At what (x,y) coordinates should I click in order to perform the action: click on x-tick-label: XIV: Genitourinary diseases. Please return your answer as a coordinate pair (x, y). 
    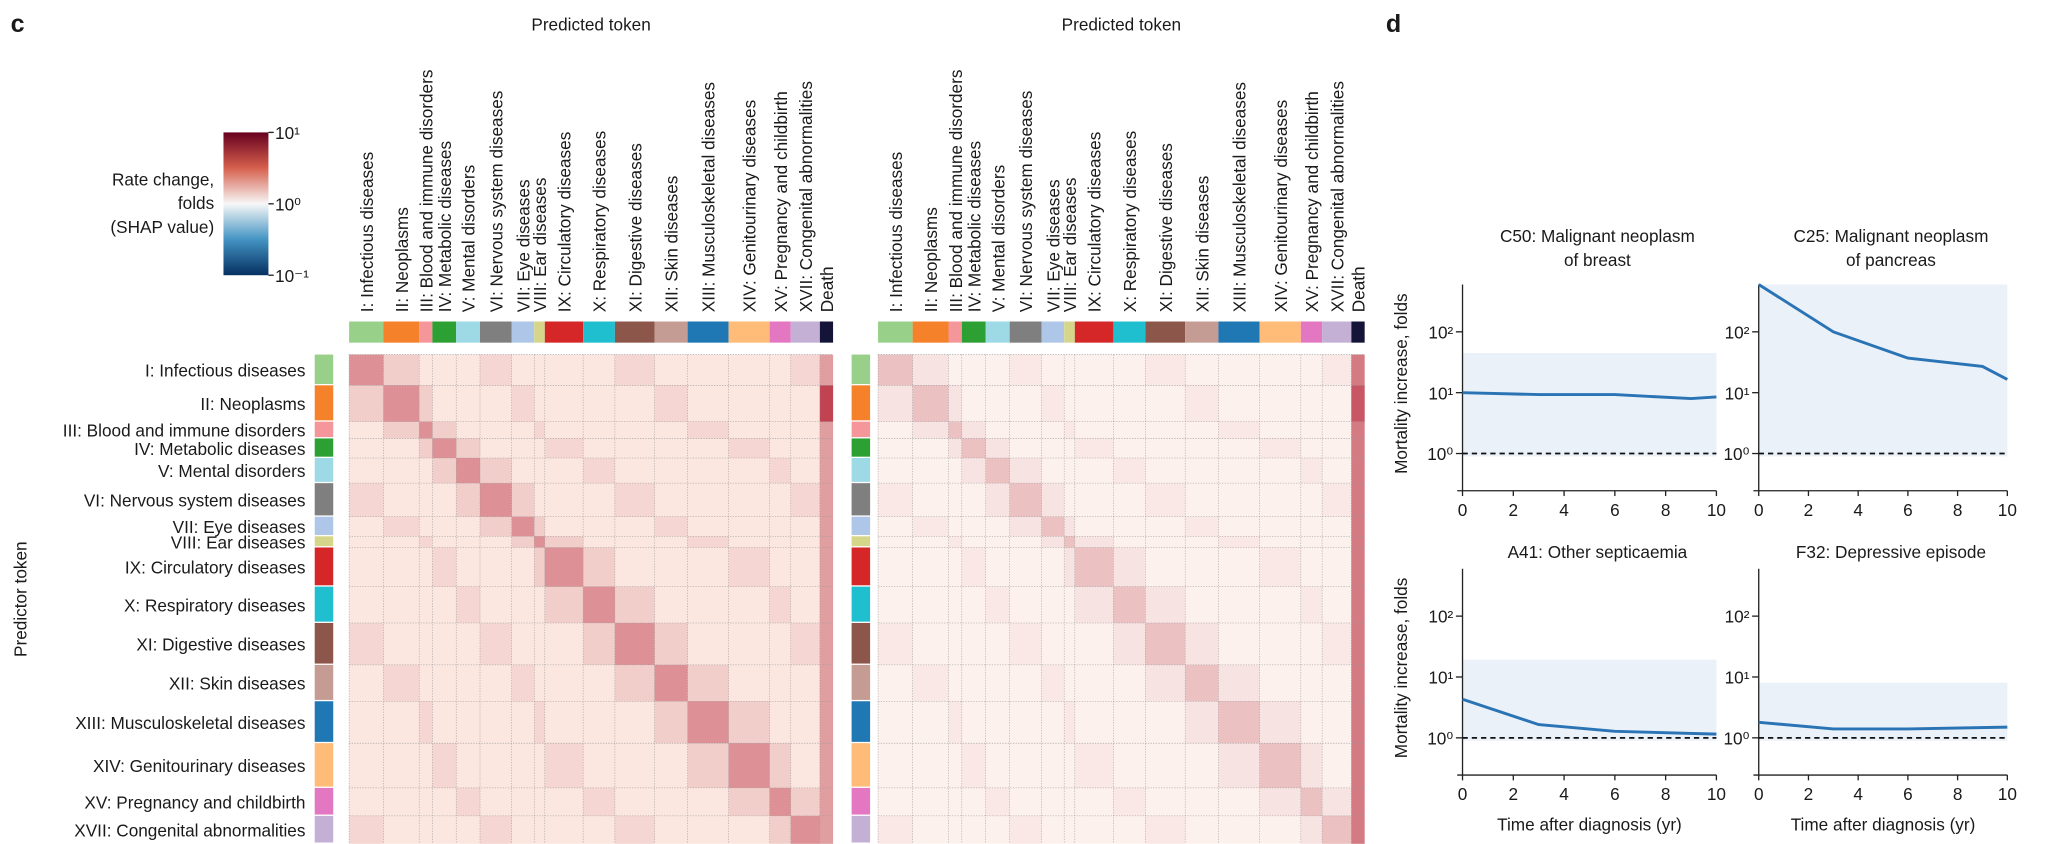
    Looking at the image, I should click on (750, 206).